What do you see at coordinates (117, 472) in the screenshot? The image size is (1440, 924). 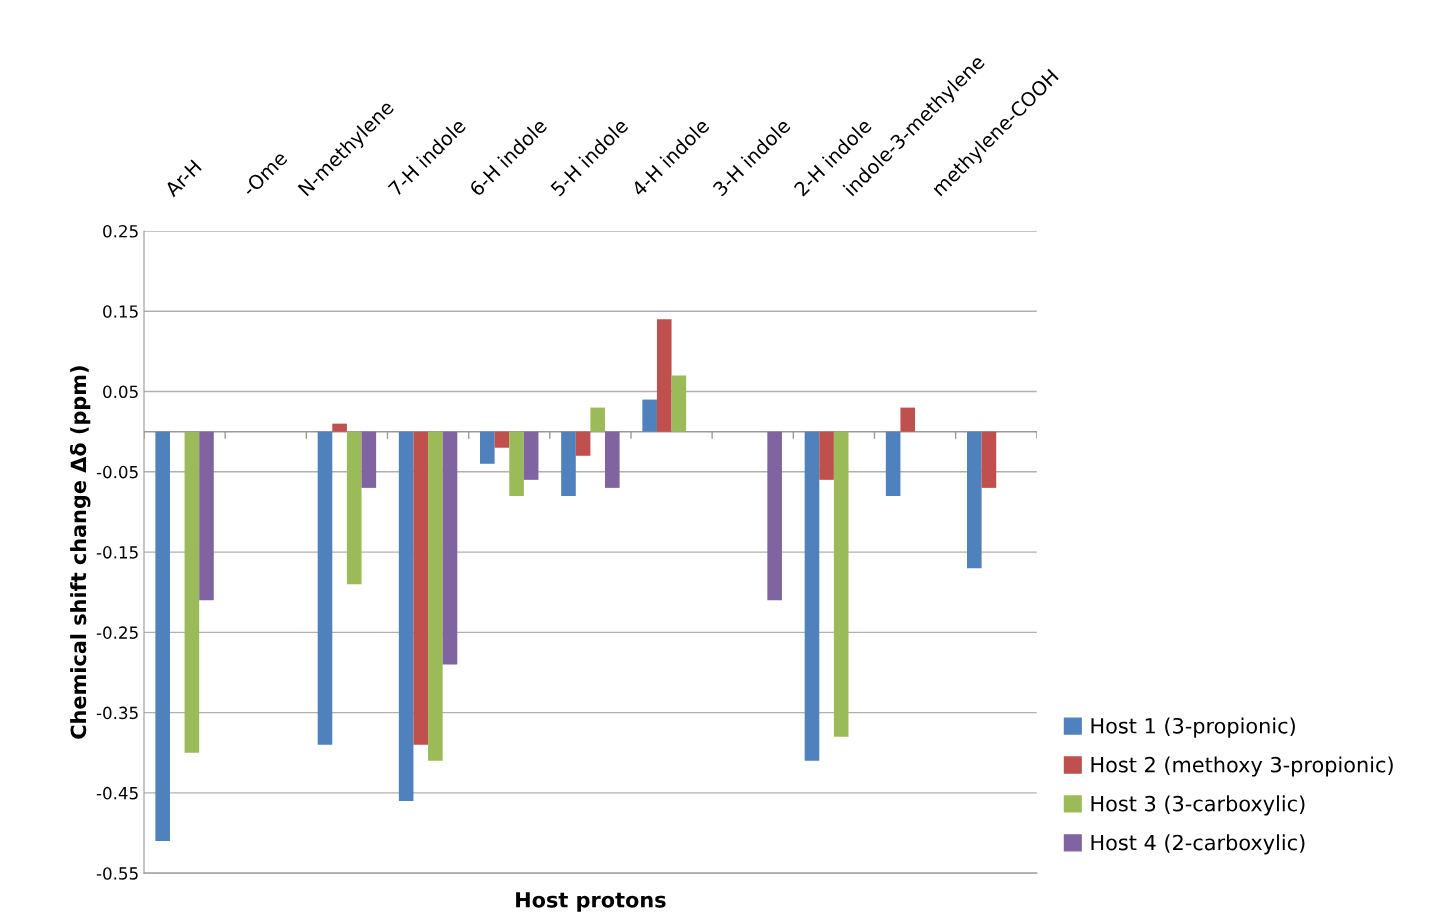 I see `y-tick-label: -0.05` at bounding box center [117, 472].